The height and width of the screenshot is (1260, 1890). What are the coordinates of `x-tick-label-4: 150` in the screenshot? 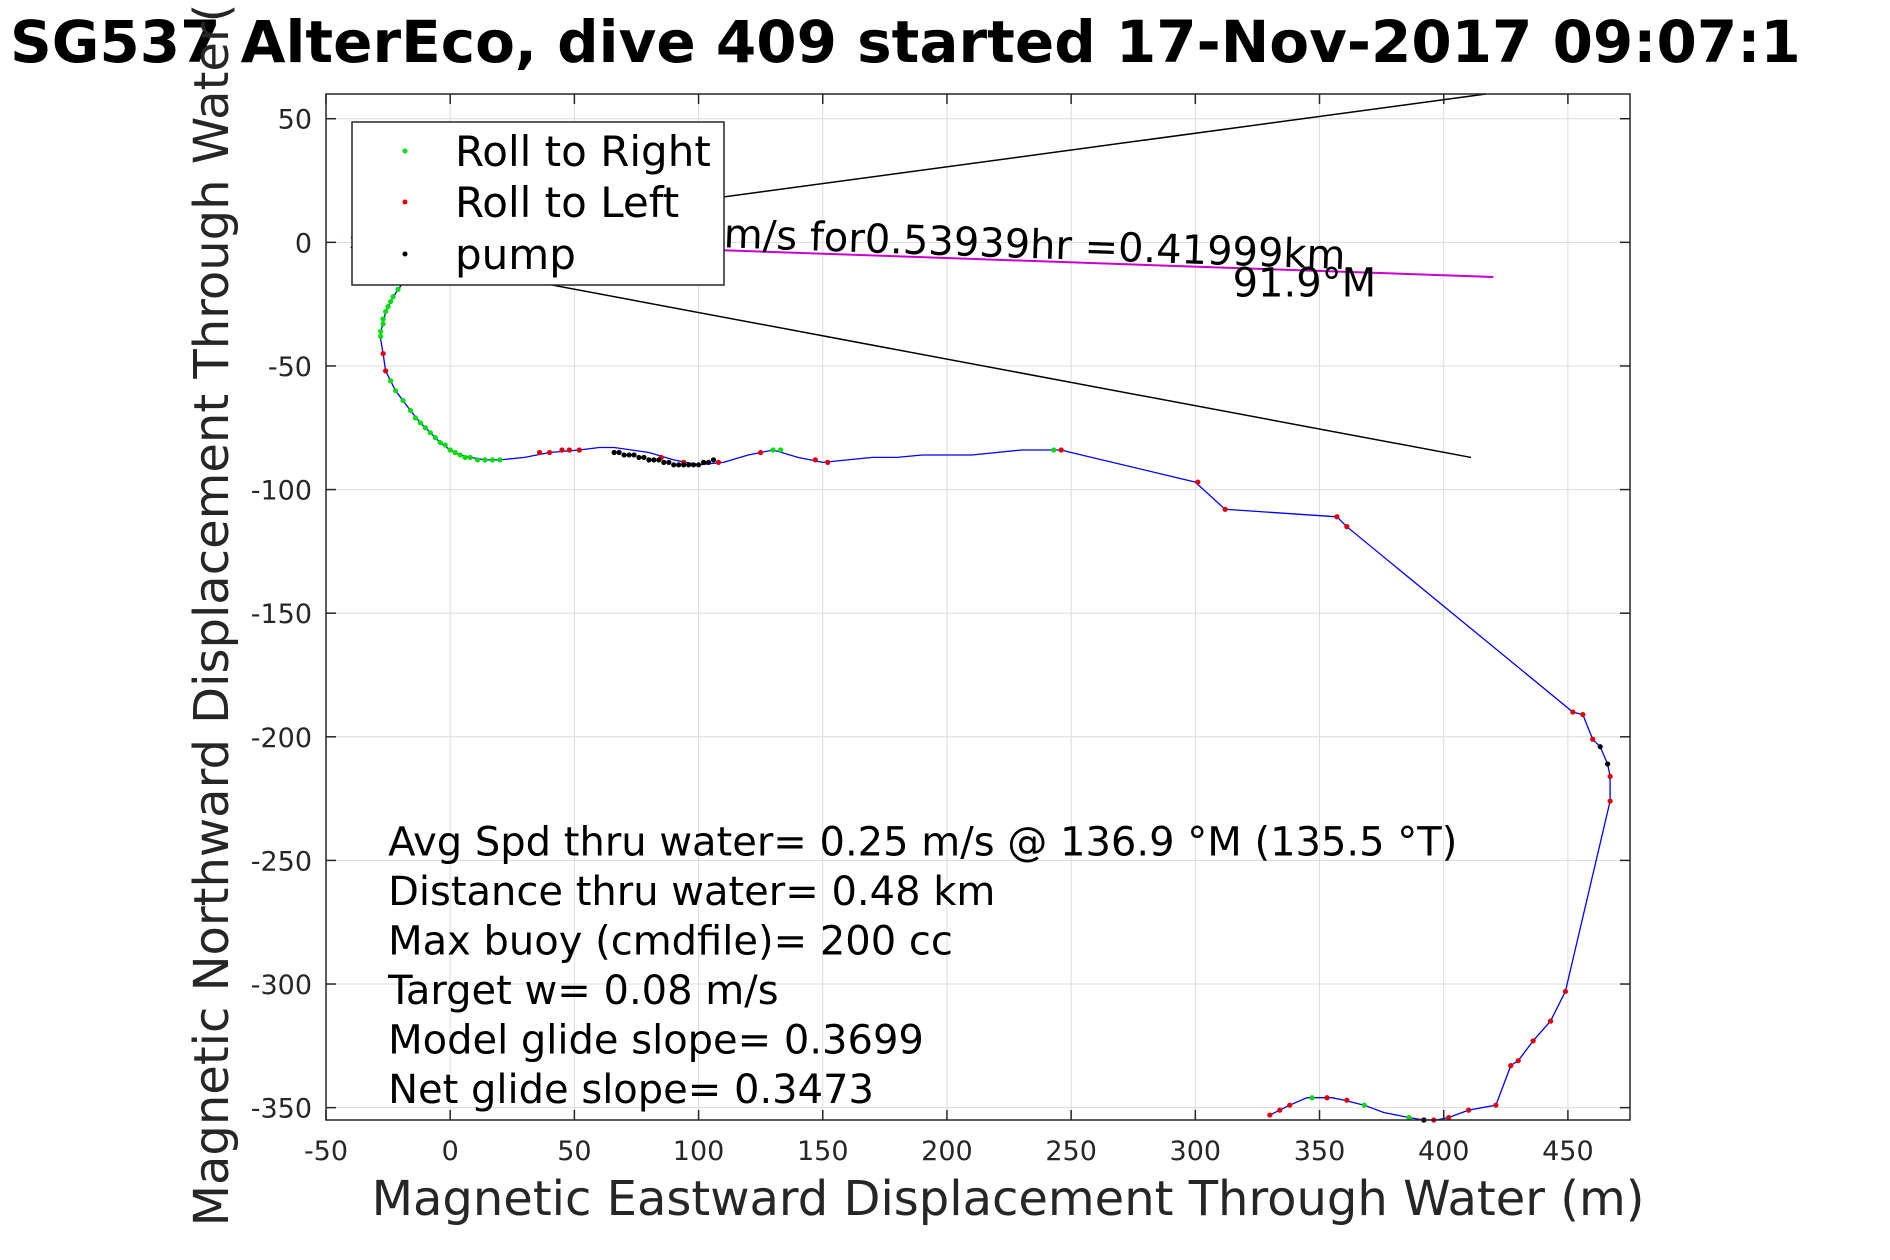 It's located at (823, 1151).